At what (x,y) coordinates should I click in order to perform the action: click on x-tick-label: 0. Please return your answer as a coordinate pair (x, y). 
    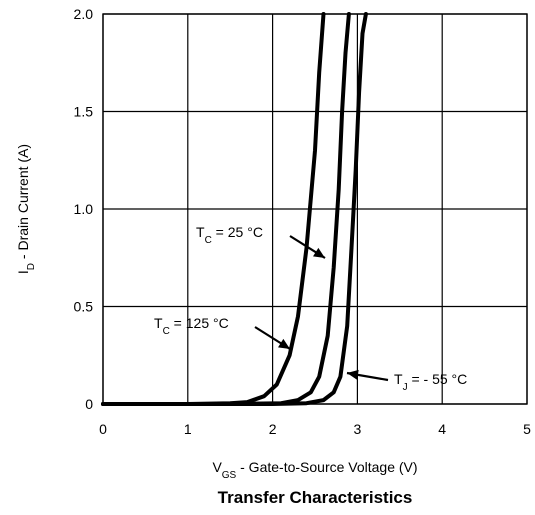
    Looking at the image, I should click on (103, 429).